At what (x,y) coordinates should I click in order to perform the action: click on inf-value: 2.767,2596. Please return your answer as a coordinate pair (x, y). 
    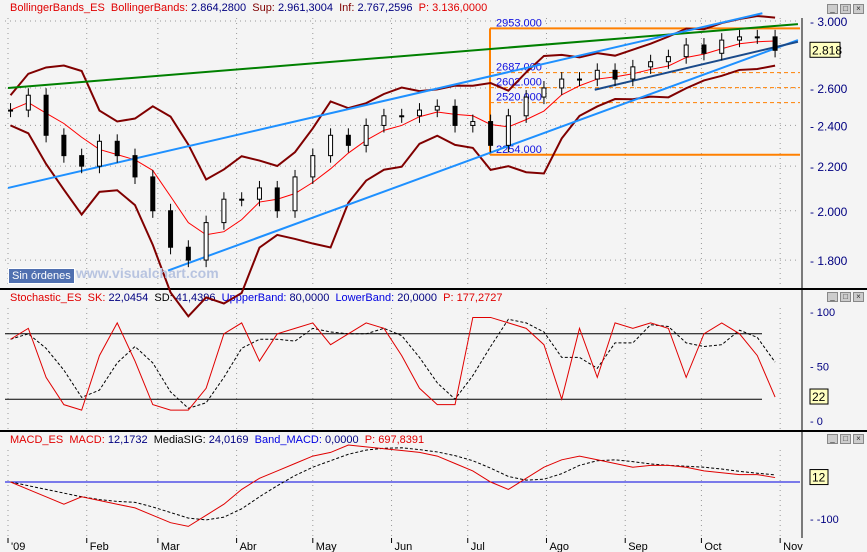
    Looking at the image, I should click on (385, 8).